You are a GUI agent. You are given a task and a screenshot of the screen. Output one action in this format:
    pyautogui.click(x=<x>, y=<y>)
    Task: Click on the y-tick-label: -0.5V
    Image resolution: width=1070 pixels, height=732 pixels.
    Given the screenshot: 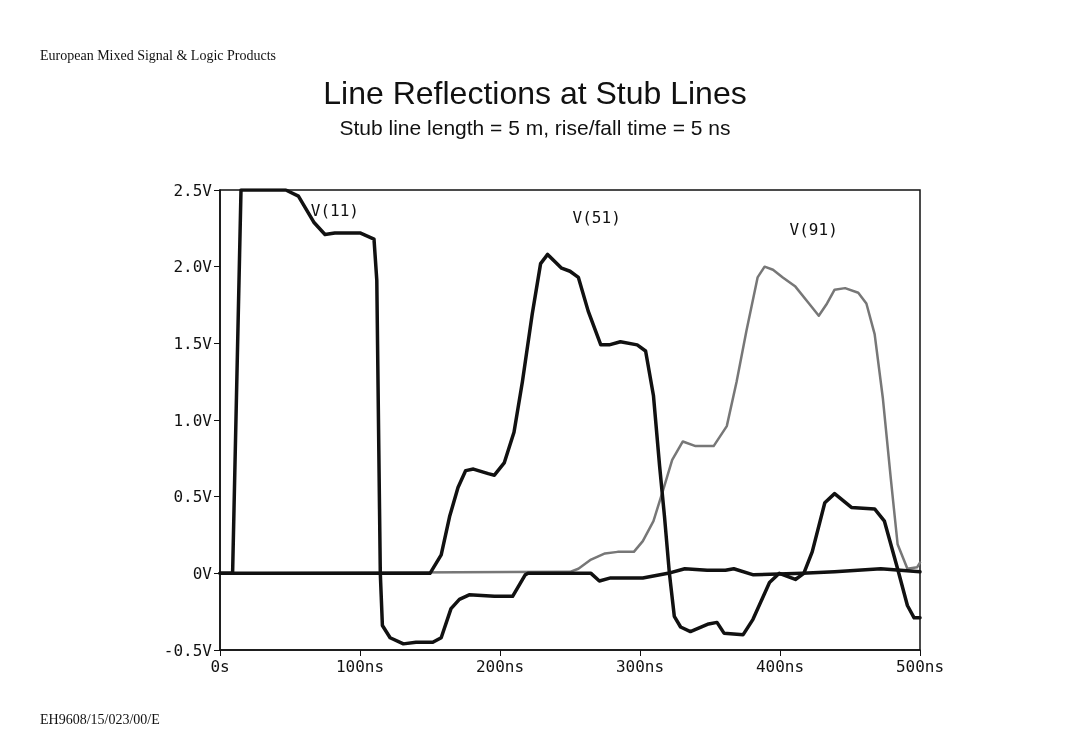 What is the action you would take?
    pyautogui.click(x=188, y=650)
    